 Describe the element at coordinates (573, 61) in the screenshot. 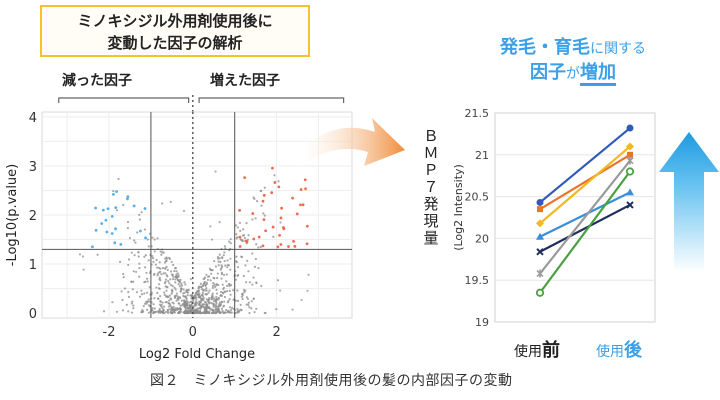

I see `headline: 発毛・育毛に関する 因子が増加` at that location.